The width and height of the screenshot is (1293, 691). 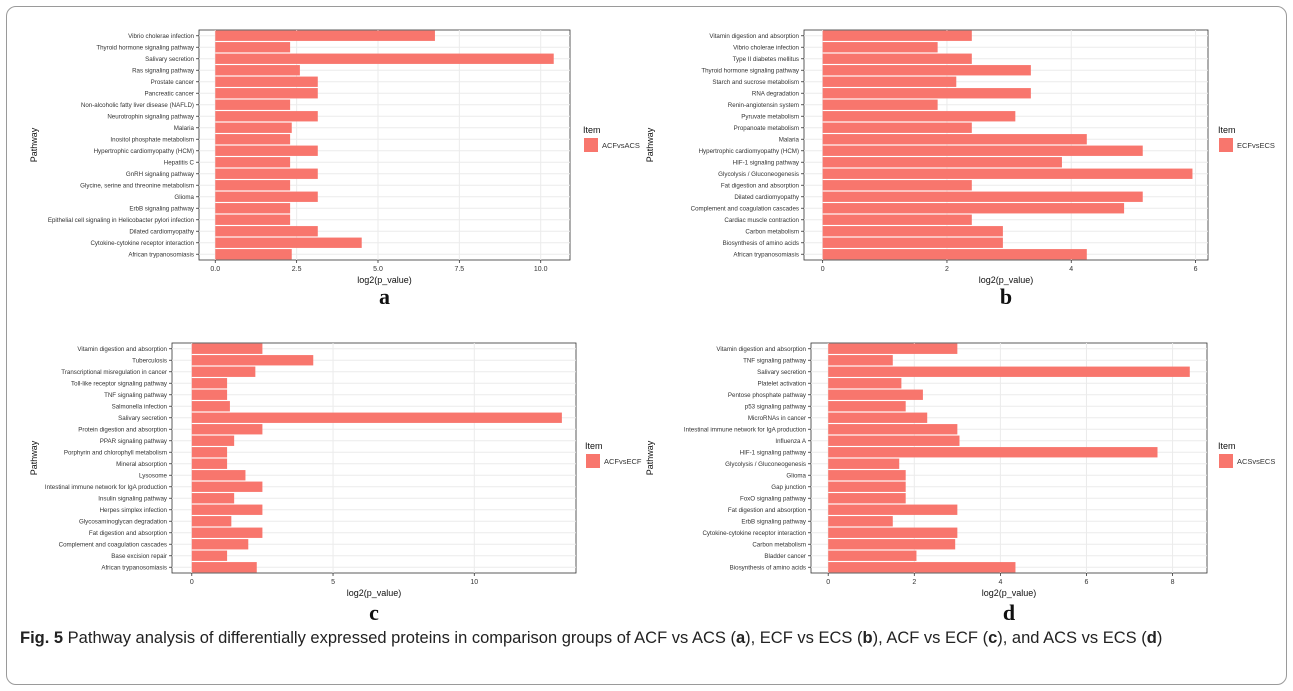 I want to click on caption-segment: ), ECF vs ECS (, so click(x=804, y=638).